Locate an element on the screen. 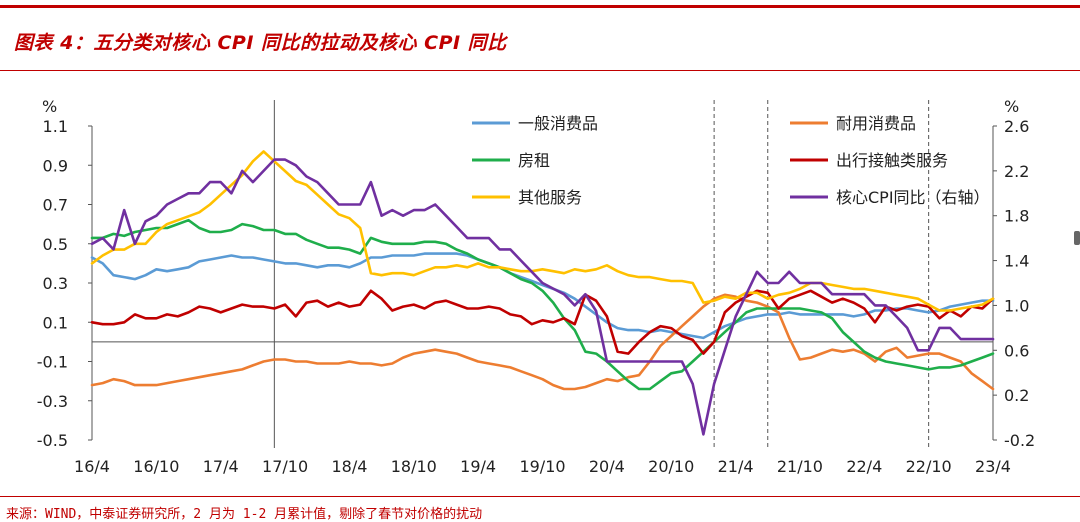 Image resolution: width=1080 pixels, height=522 pixels. bottom-rule is located at coordinates (540, 496).